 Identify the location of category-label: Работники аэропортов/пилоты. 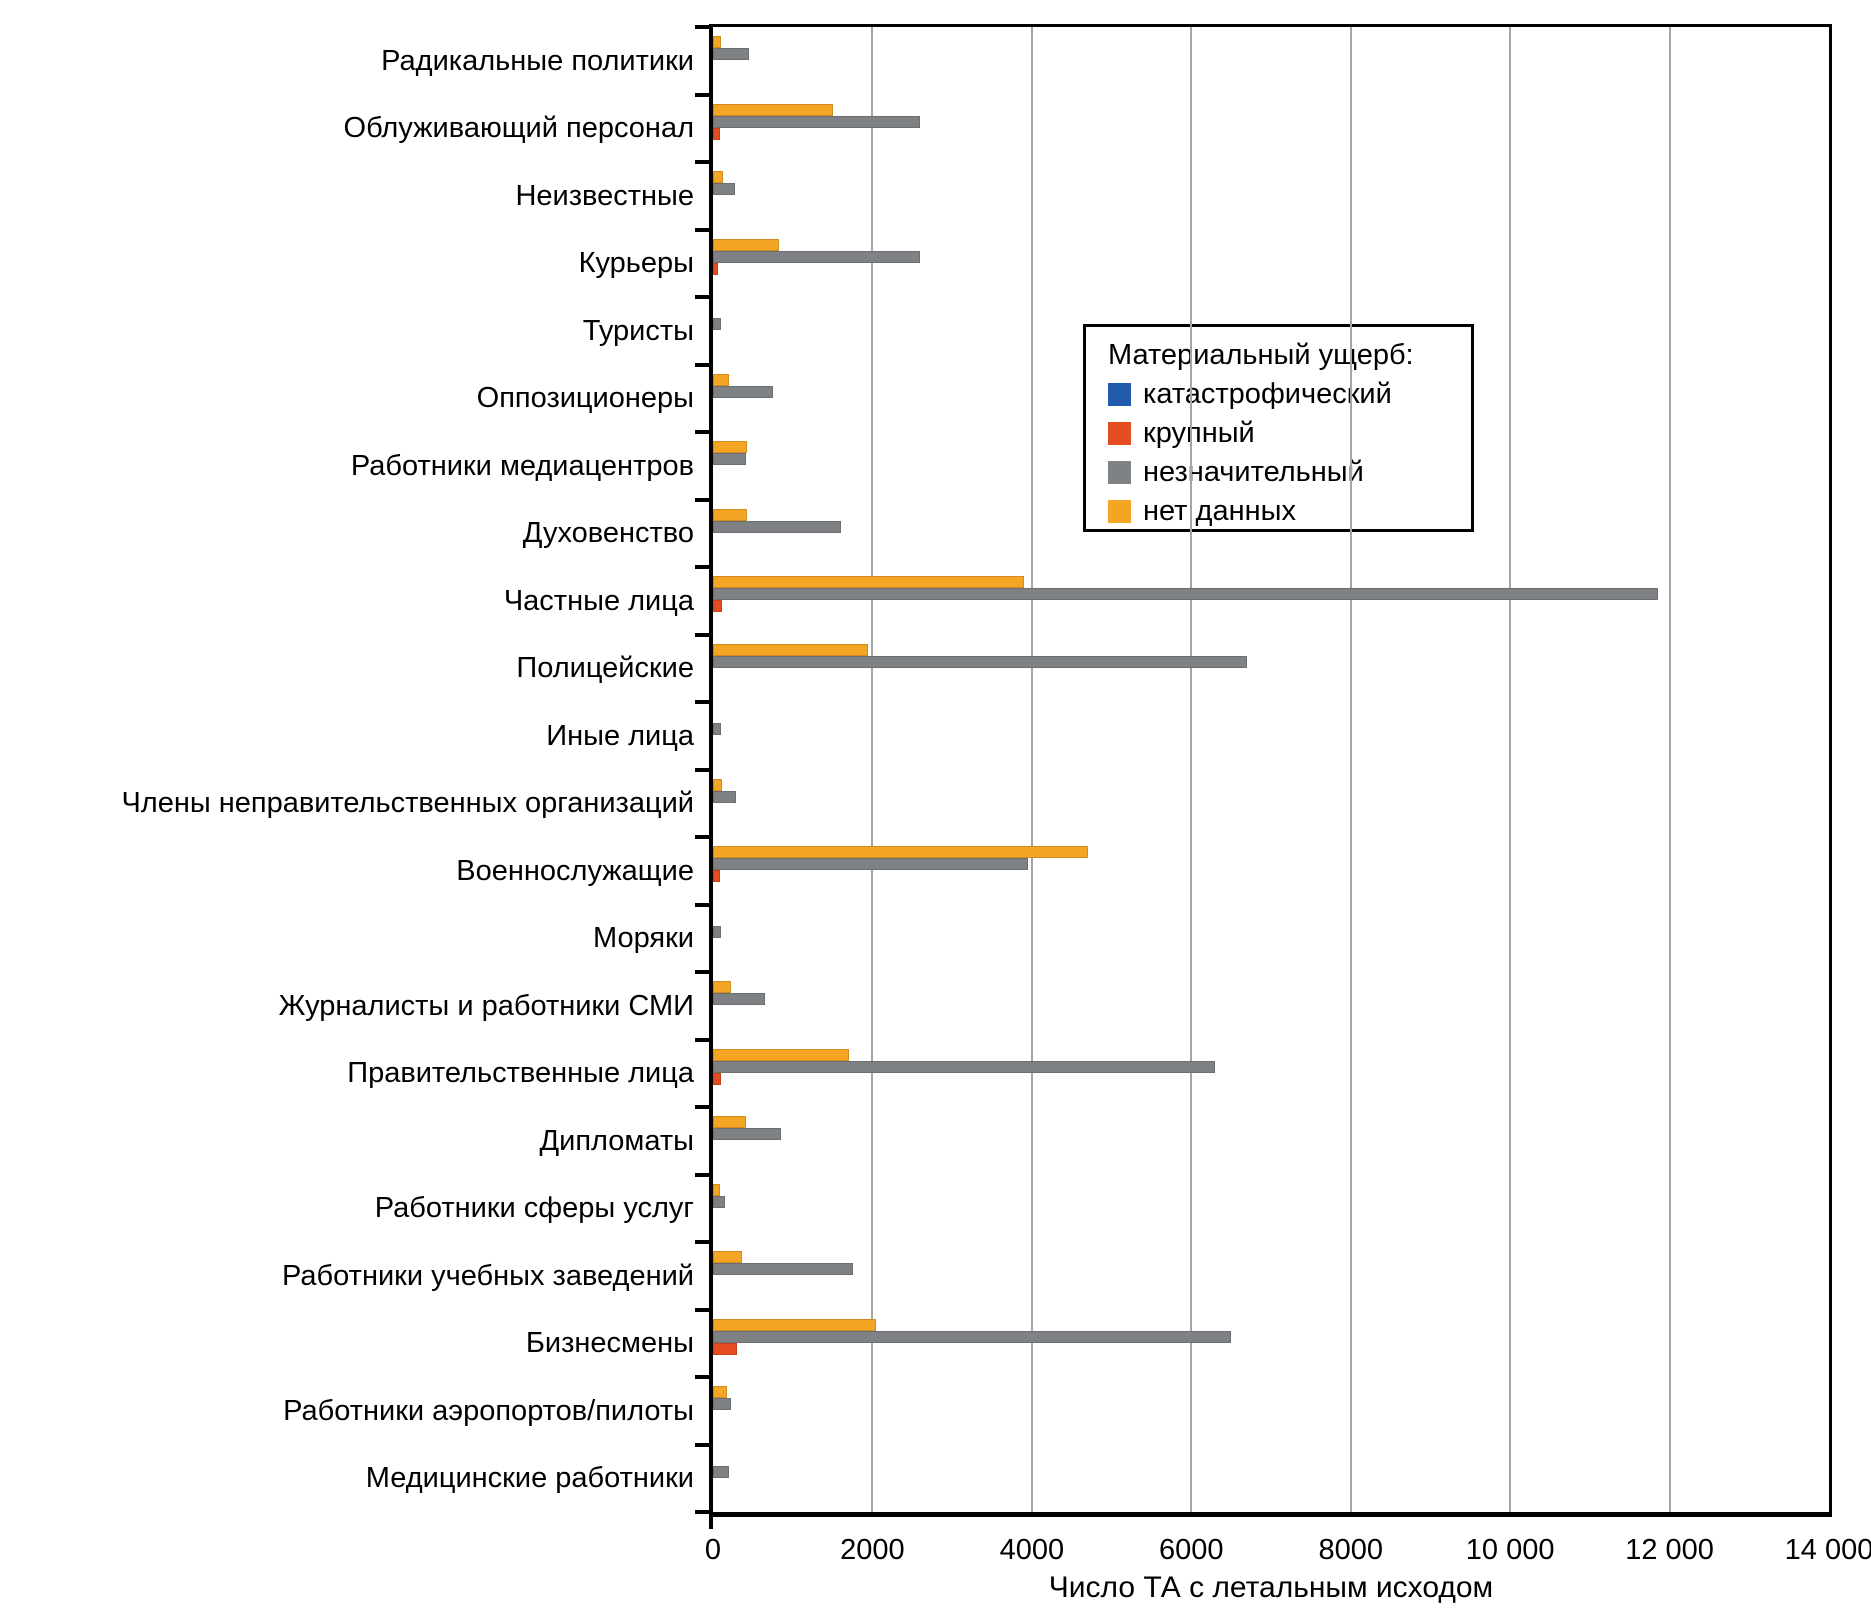
(488, 1410).